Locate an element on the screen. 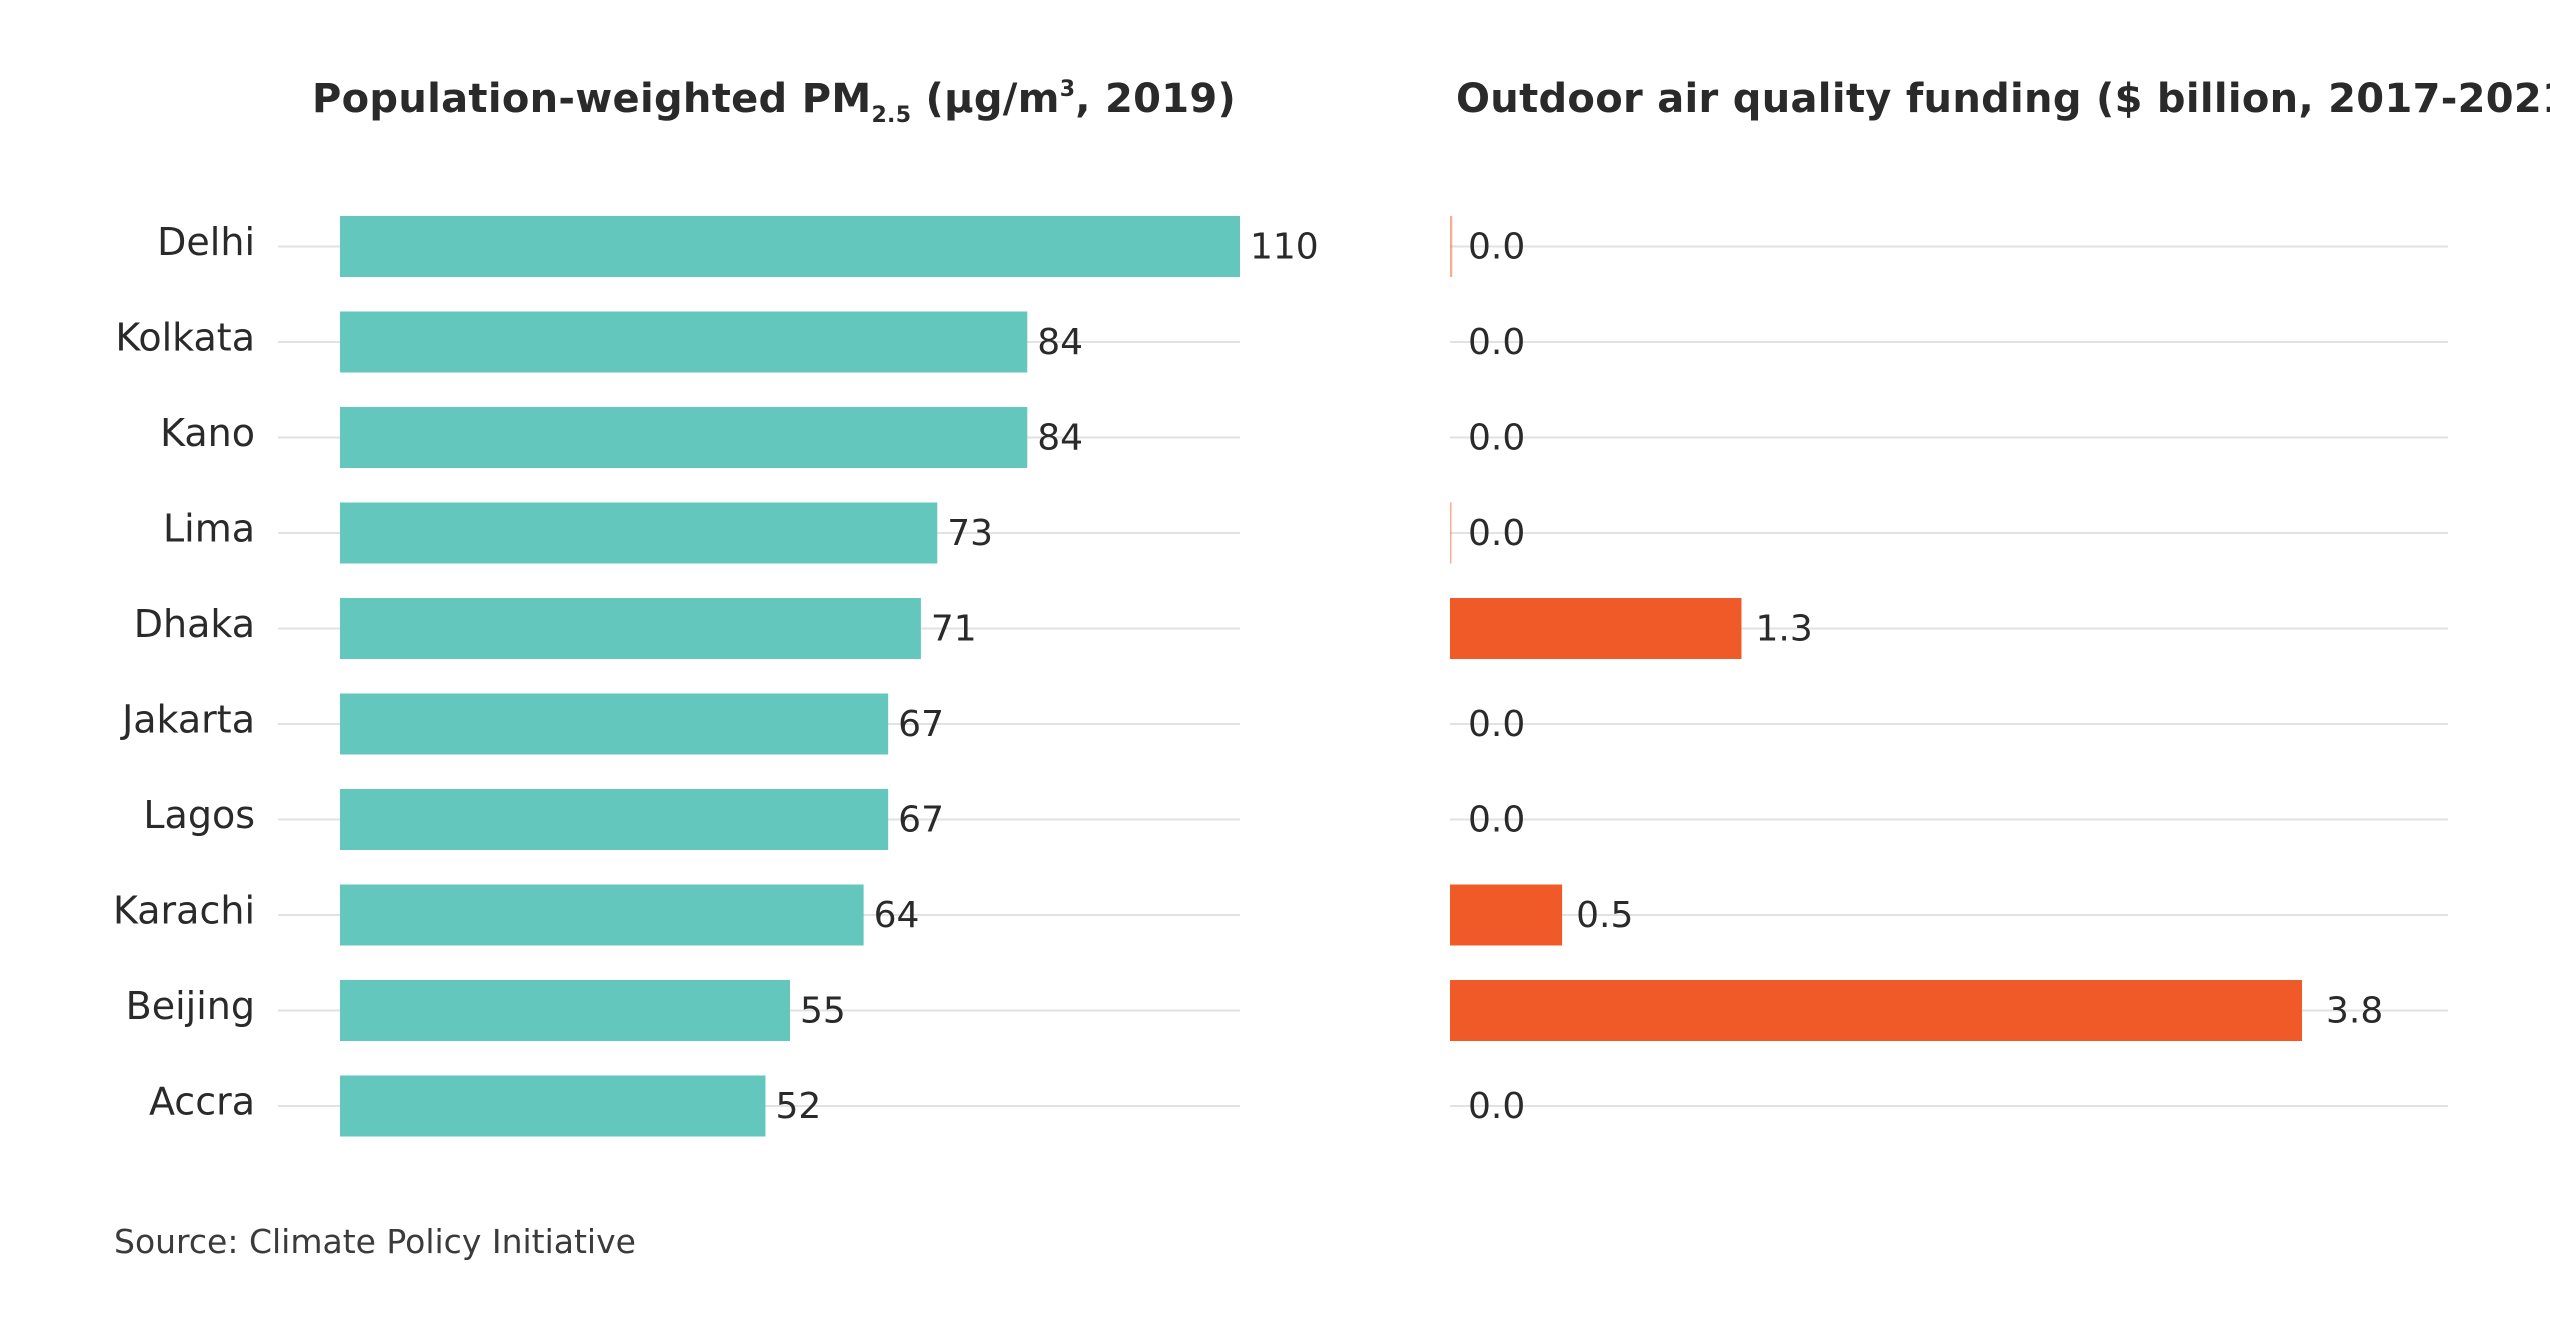 The image size is (2550, 1333). pm25-value-label-lagos: 67 is located at coordinates (921, 820).